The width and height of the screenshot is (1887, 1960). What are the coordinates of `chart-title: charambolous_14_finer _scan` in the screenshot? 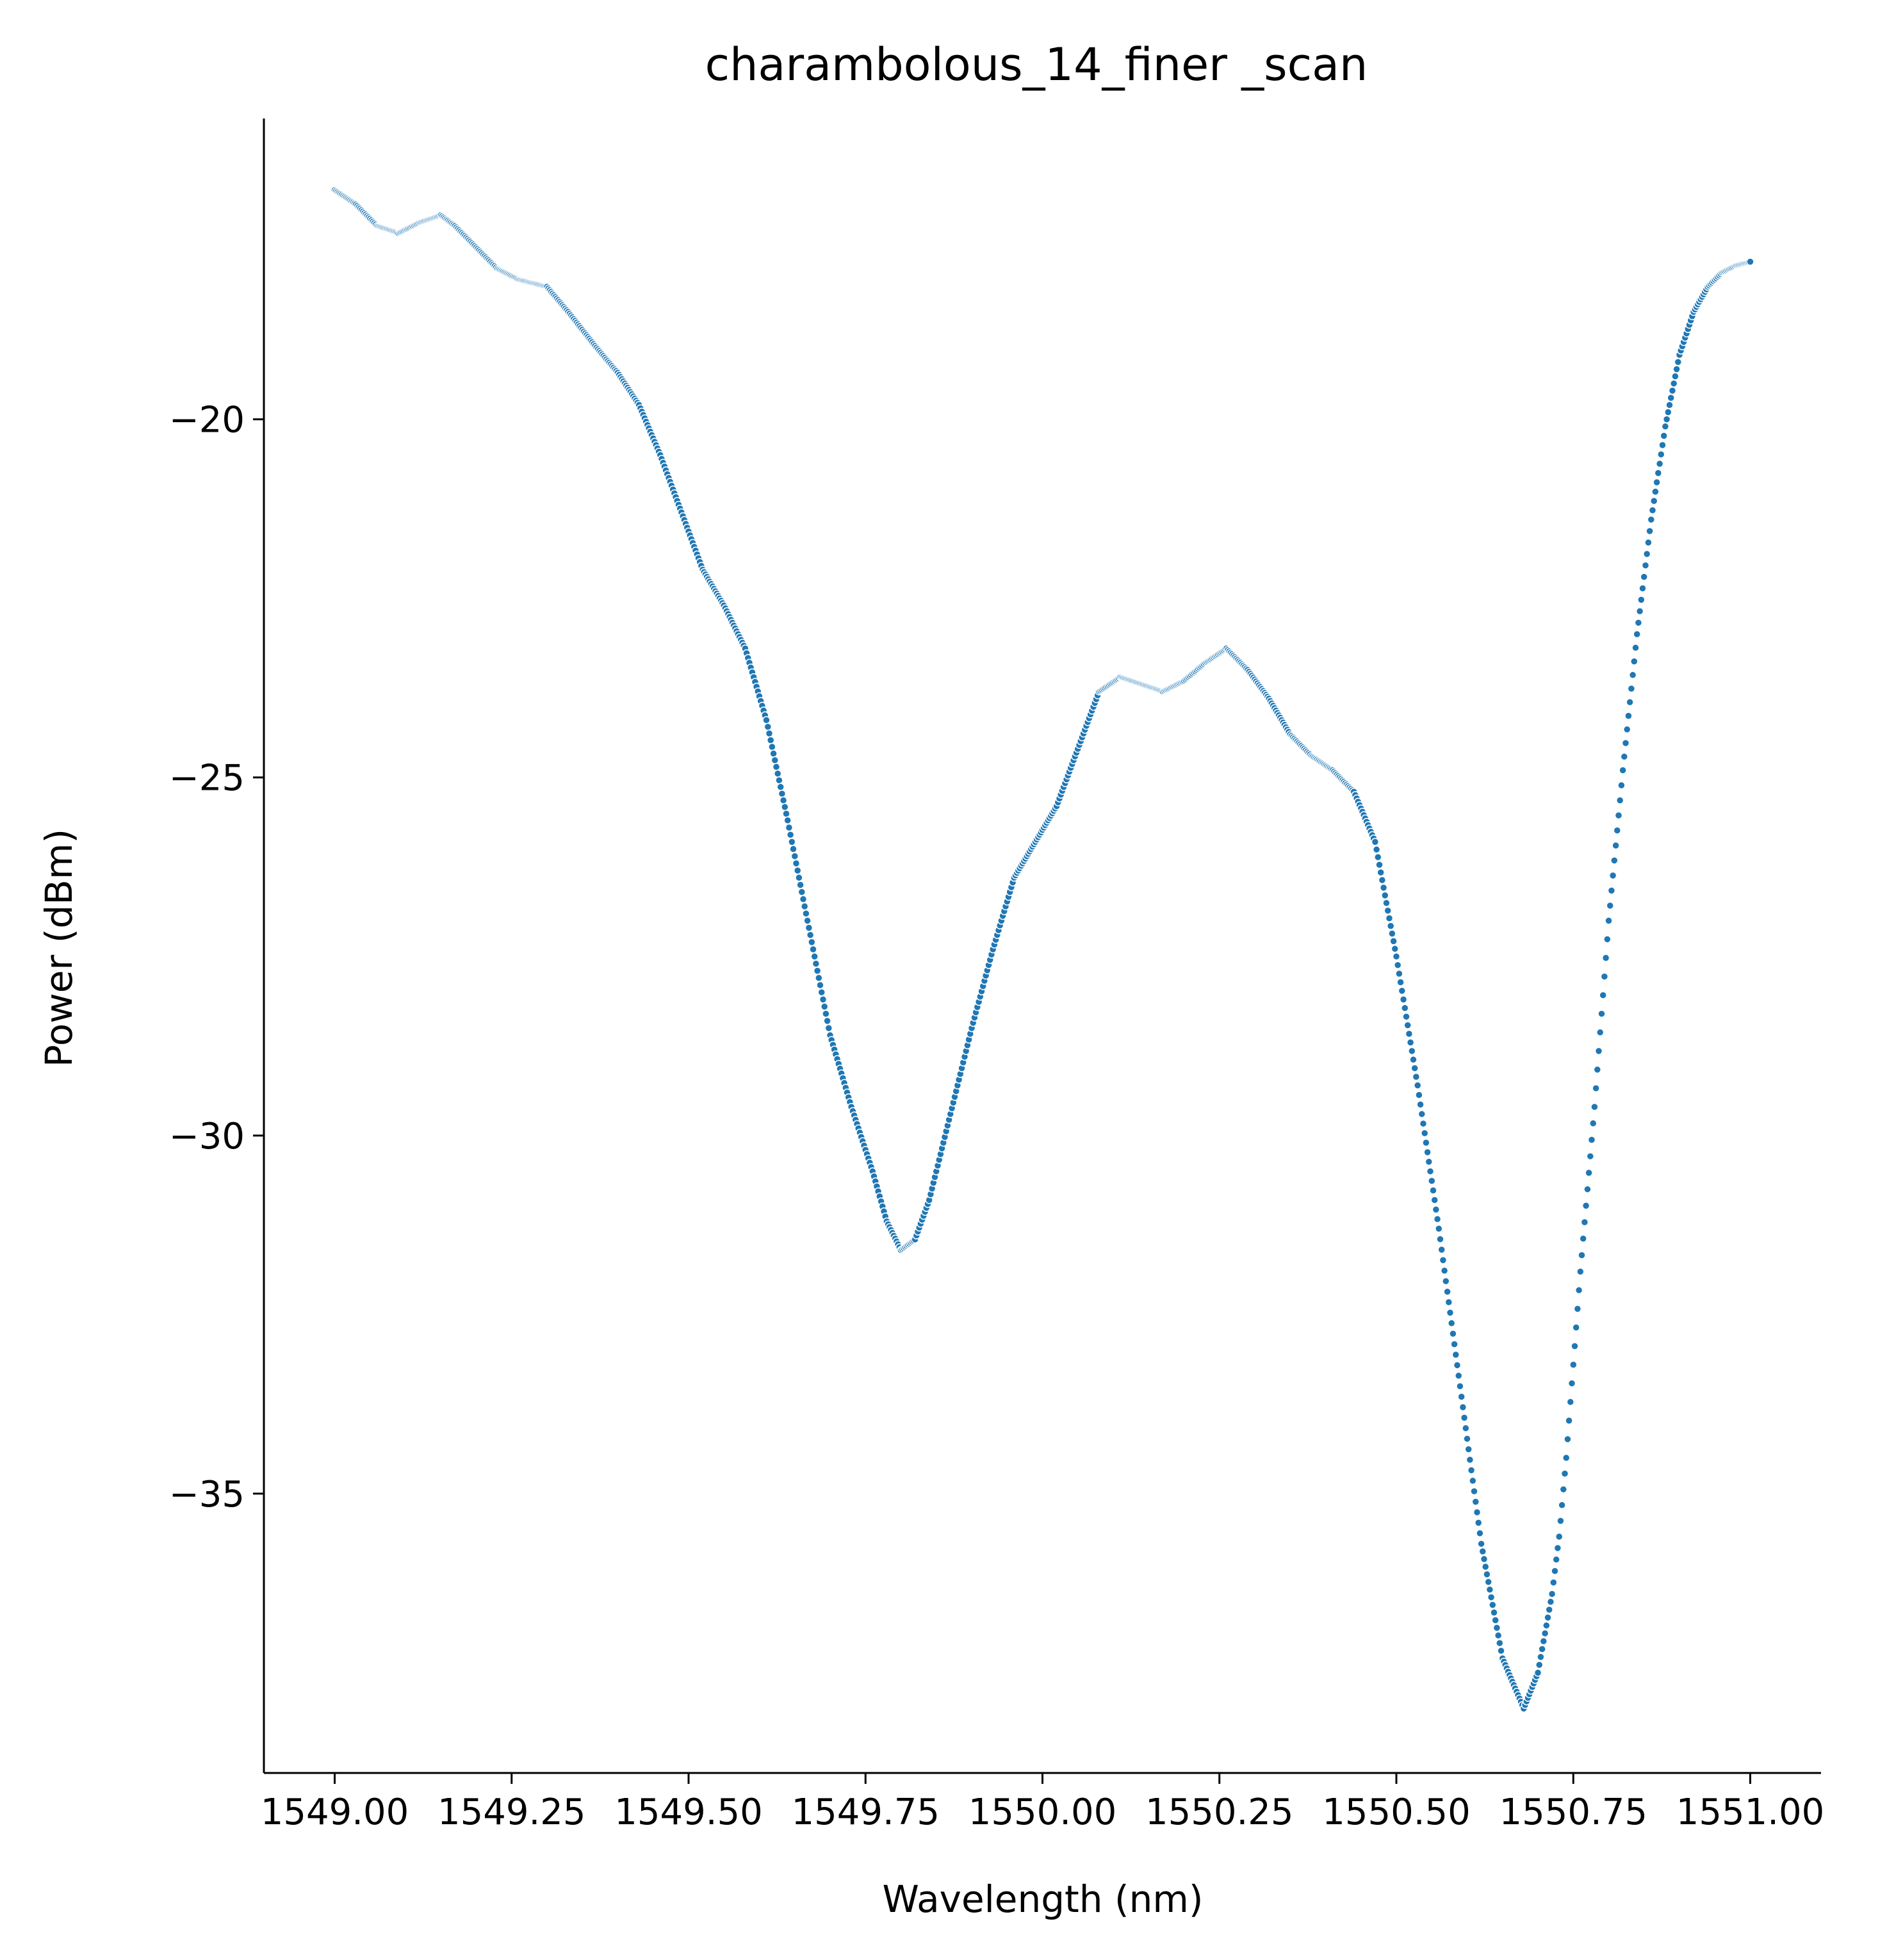 It's located at (1036, 64).